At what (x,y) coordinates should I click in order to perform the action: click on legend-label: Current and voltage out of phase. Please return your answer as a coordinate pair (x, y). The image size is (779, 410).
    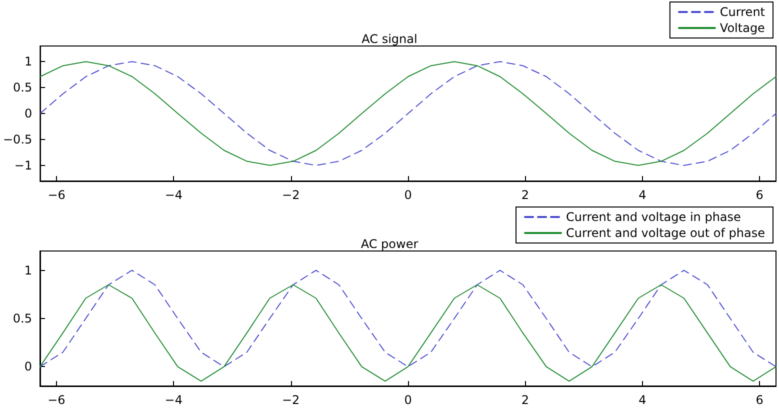
    Looking at the image, I should click on (665, 233).